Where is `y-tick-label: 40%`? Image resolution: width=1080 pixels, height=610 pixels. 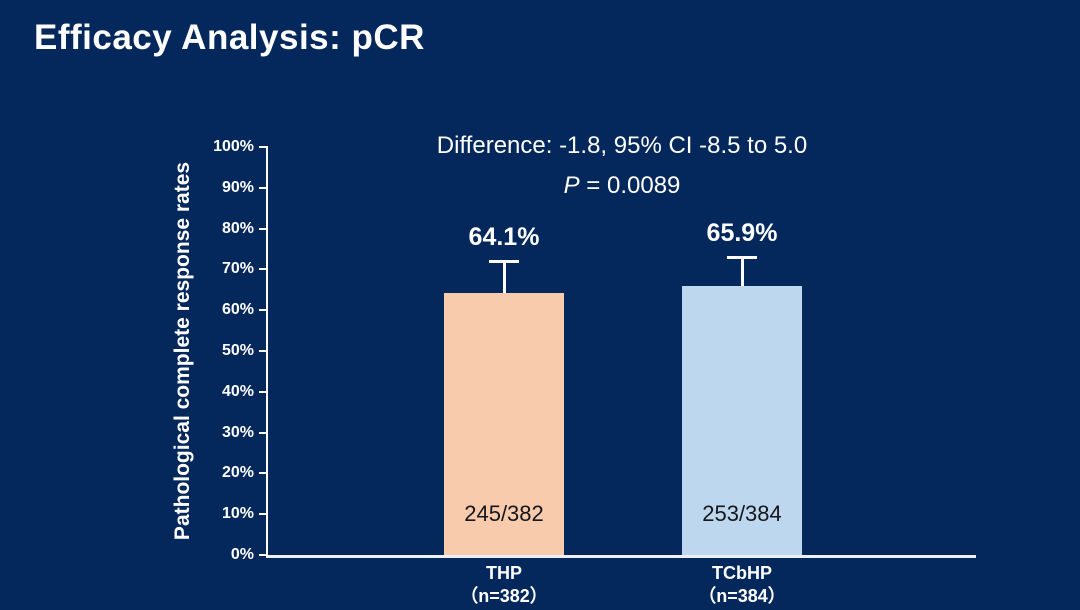 y-tick-label: 40% is located at coordinates (237, 391).